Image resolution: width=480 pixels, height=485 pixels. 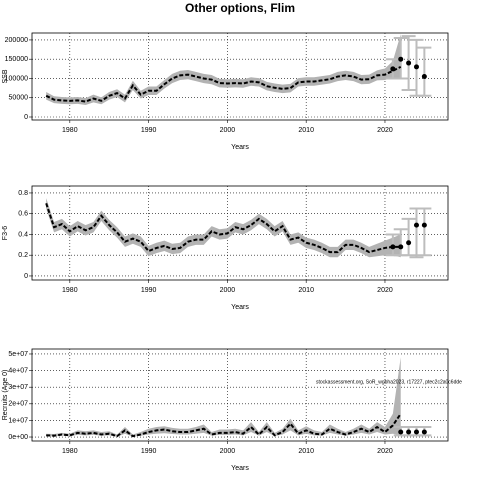 What do you see at coordinates (18, 354) in the screenshot?
I see `y-tick-label: 5e+07` at bounding box center [18, 354].